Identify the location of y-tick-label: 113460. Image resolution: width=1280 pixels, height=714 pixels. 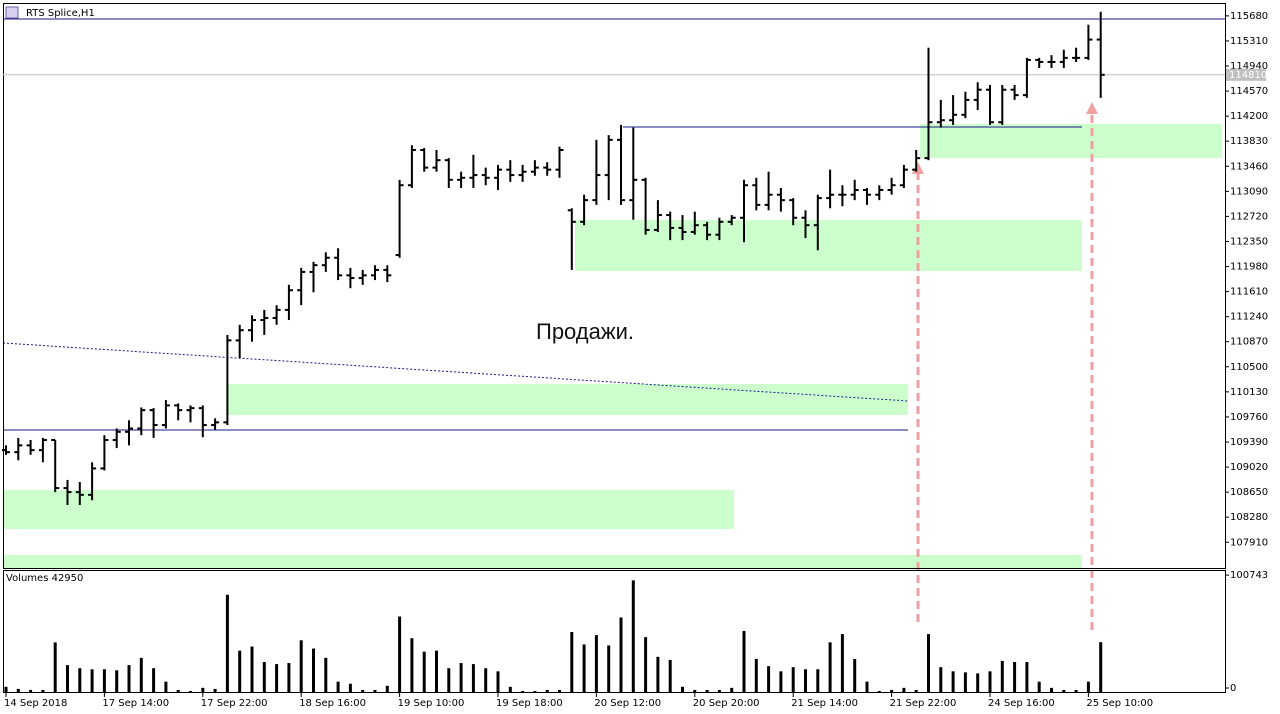
(1249, 166).